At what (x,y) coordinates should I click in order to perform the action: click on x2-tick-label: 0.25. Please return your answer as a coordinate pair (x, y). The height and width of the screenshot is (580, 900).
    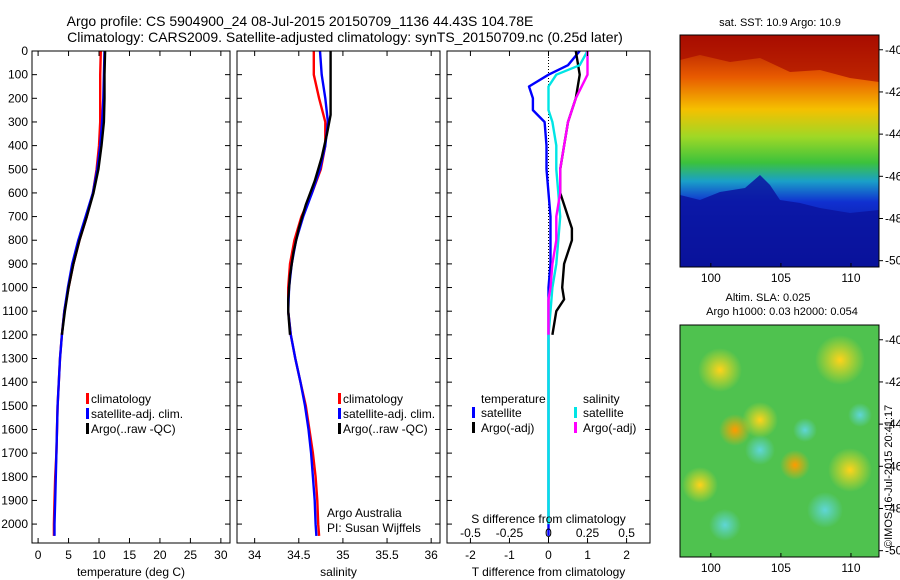
    Looking at the image, I should click on (588, 533).